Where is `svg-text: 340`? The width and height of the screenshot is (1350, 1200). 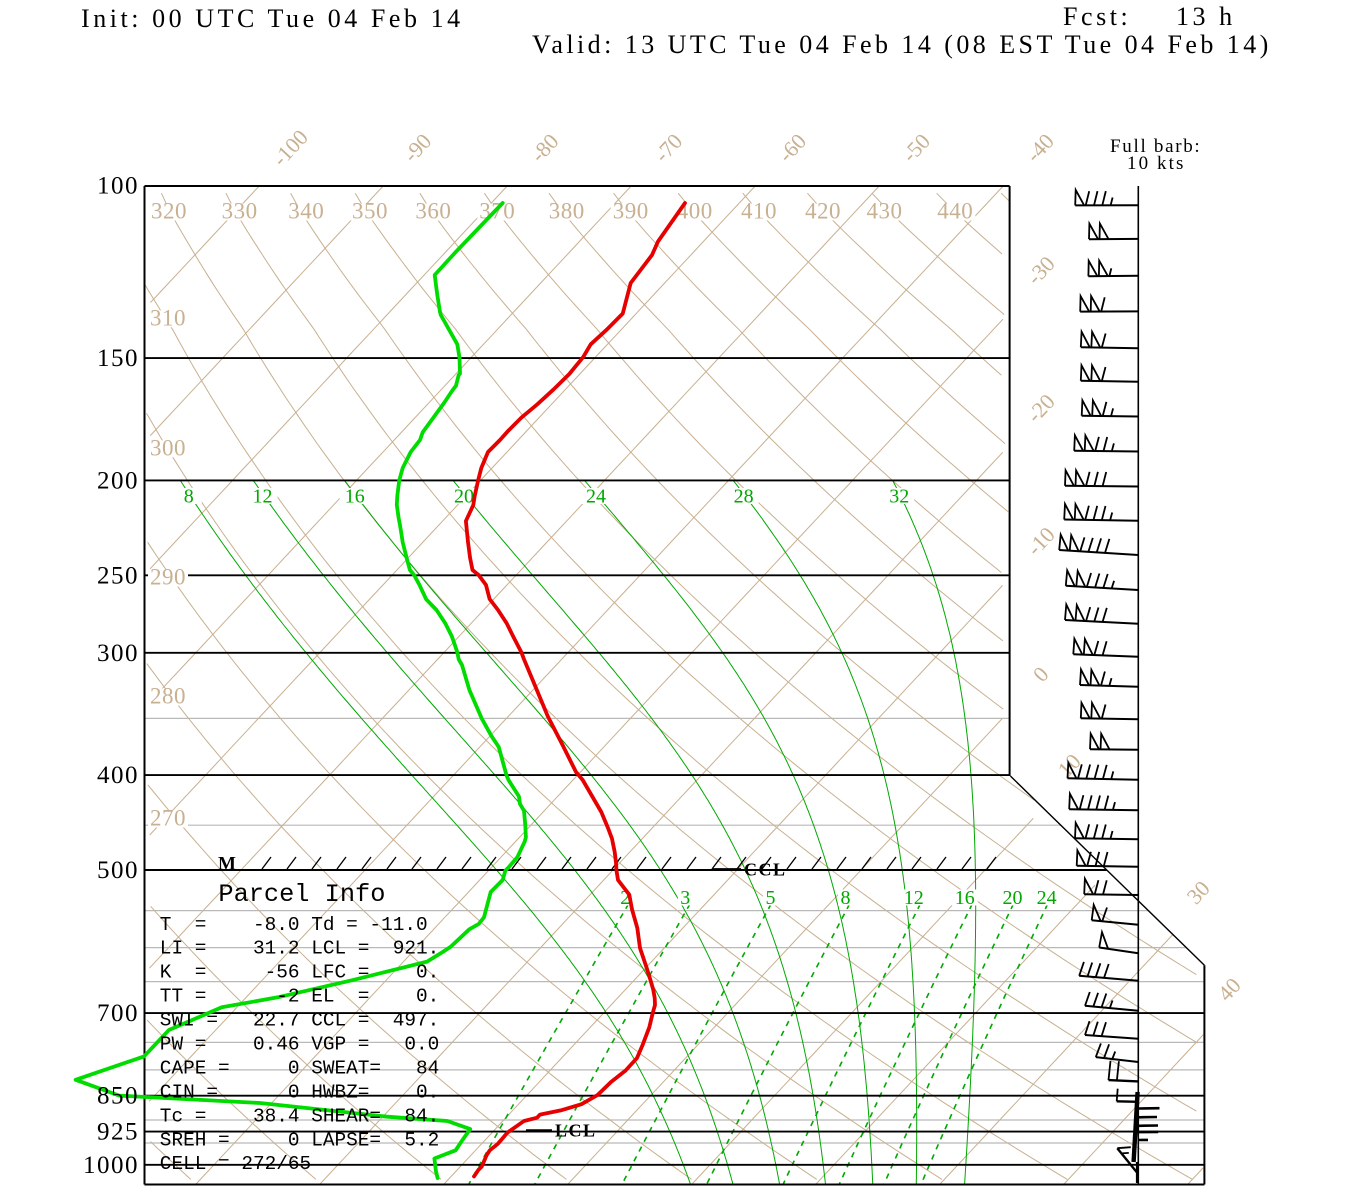 svg-text: 340 is located at coordinates (306, 211).